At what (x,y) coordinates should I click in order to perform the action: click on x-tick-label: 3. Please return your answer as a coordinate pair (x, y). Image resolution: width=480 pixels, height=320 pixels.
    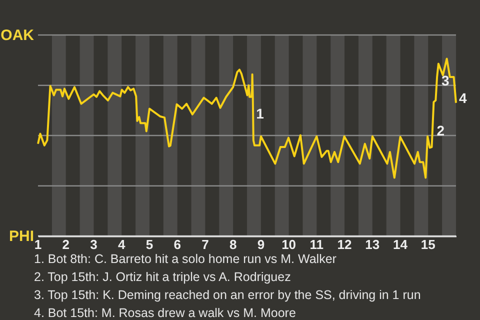
    Looking at the image, I should click on (94, 244).